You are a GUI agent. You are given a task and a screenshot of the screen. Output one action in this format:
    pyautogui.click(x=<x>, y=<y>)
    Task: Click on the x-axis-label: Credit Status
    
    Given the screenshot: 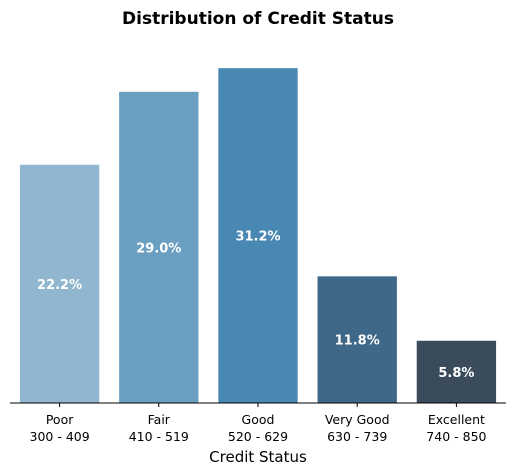 What is the action you would take?
    pyautogui.click(x=258, y=457)
    